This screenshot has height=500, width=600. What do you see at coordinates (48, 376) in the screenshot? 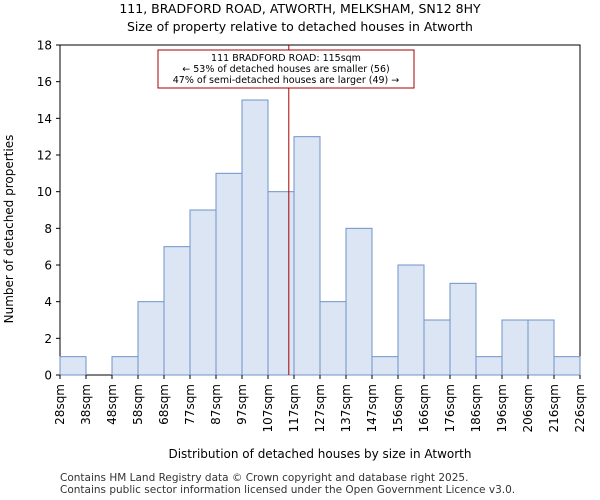
I see `y-tick-label: 0` at bounding box center [48, 376].